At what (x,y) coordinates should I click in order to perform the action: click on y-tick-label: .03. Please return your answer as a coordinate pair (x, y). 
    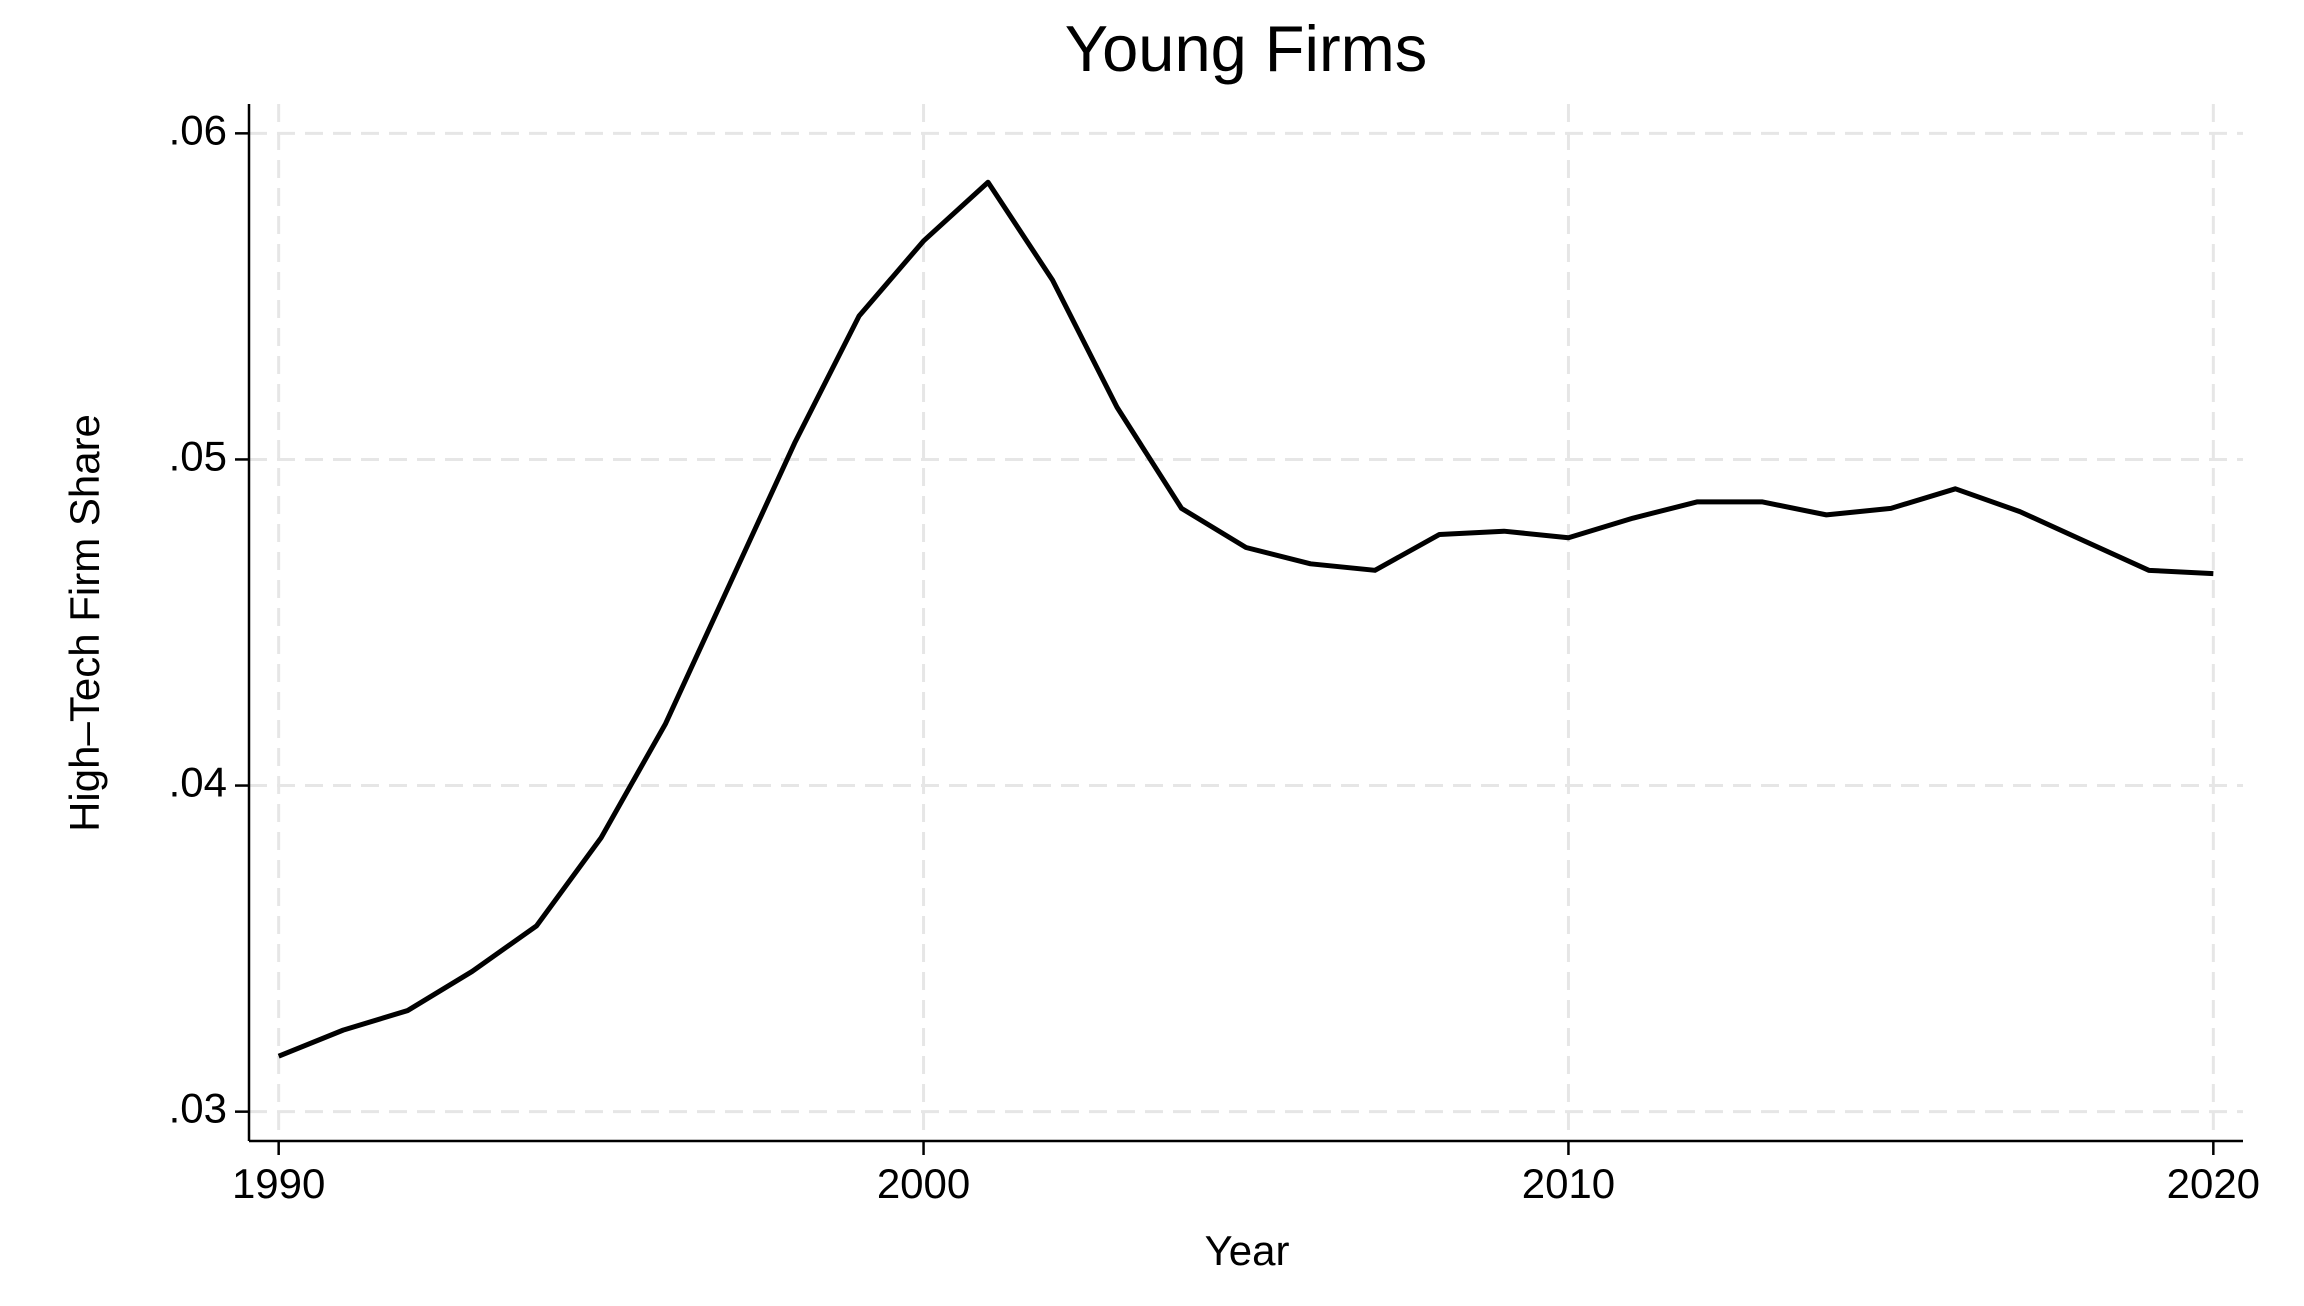
    Looking at the image, I should click on (198, 1108).